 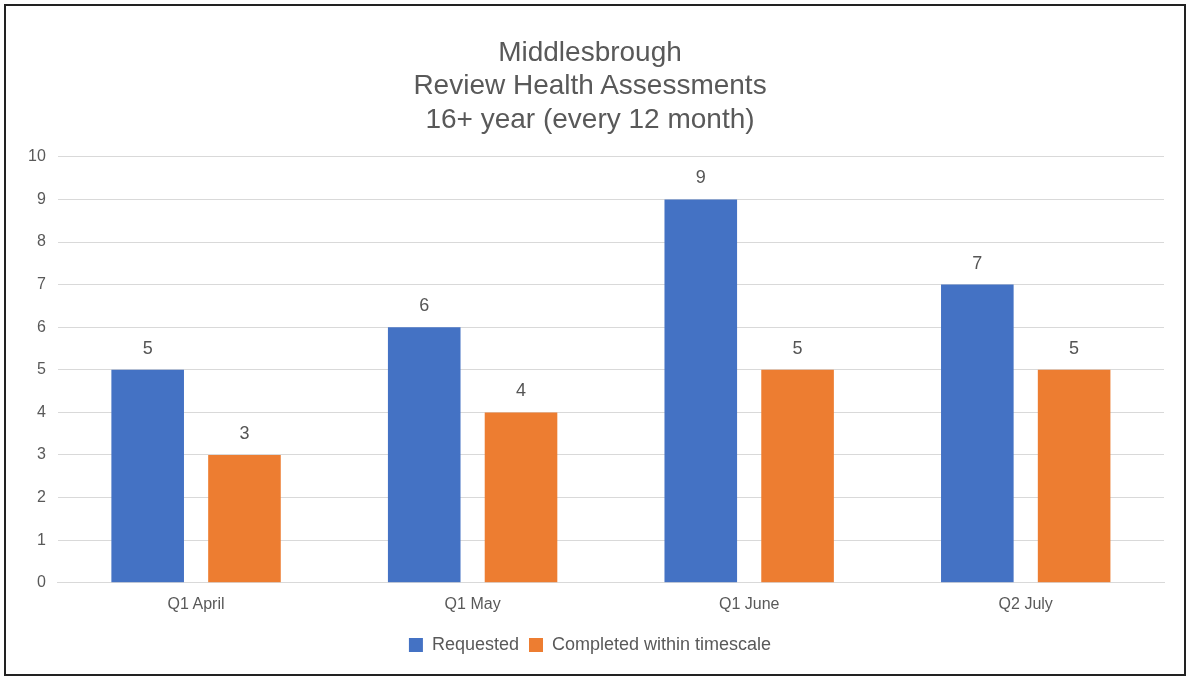 I want to click on y-tick-label: 7, so click(x=41, y=284).